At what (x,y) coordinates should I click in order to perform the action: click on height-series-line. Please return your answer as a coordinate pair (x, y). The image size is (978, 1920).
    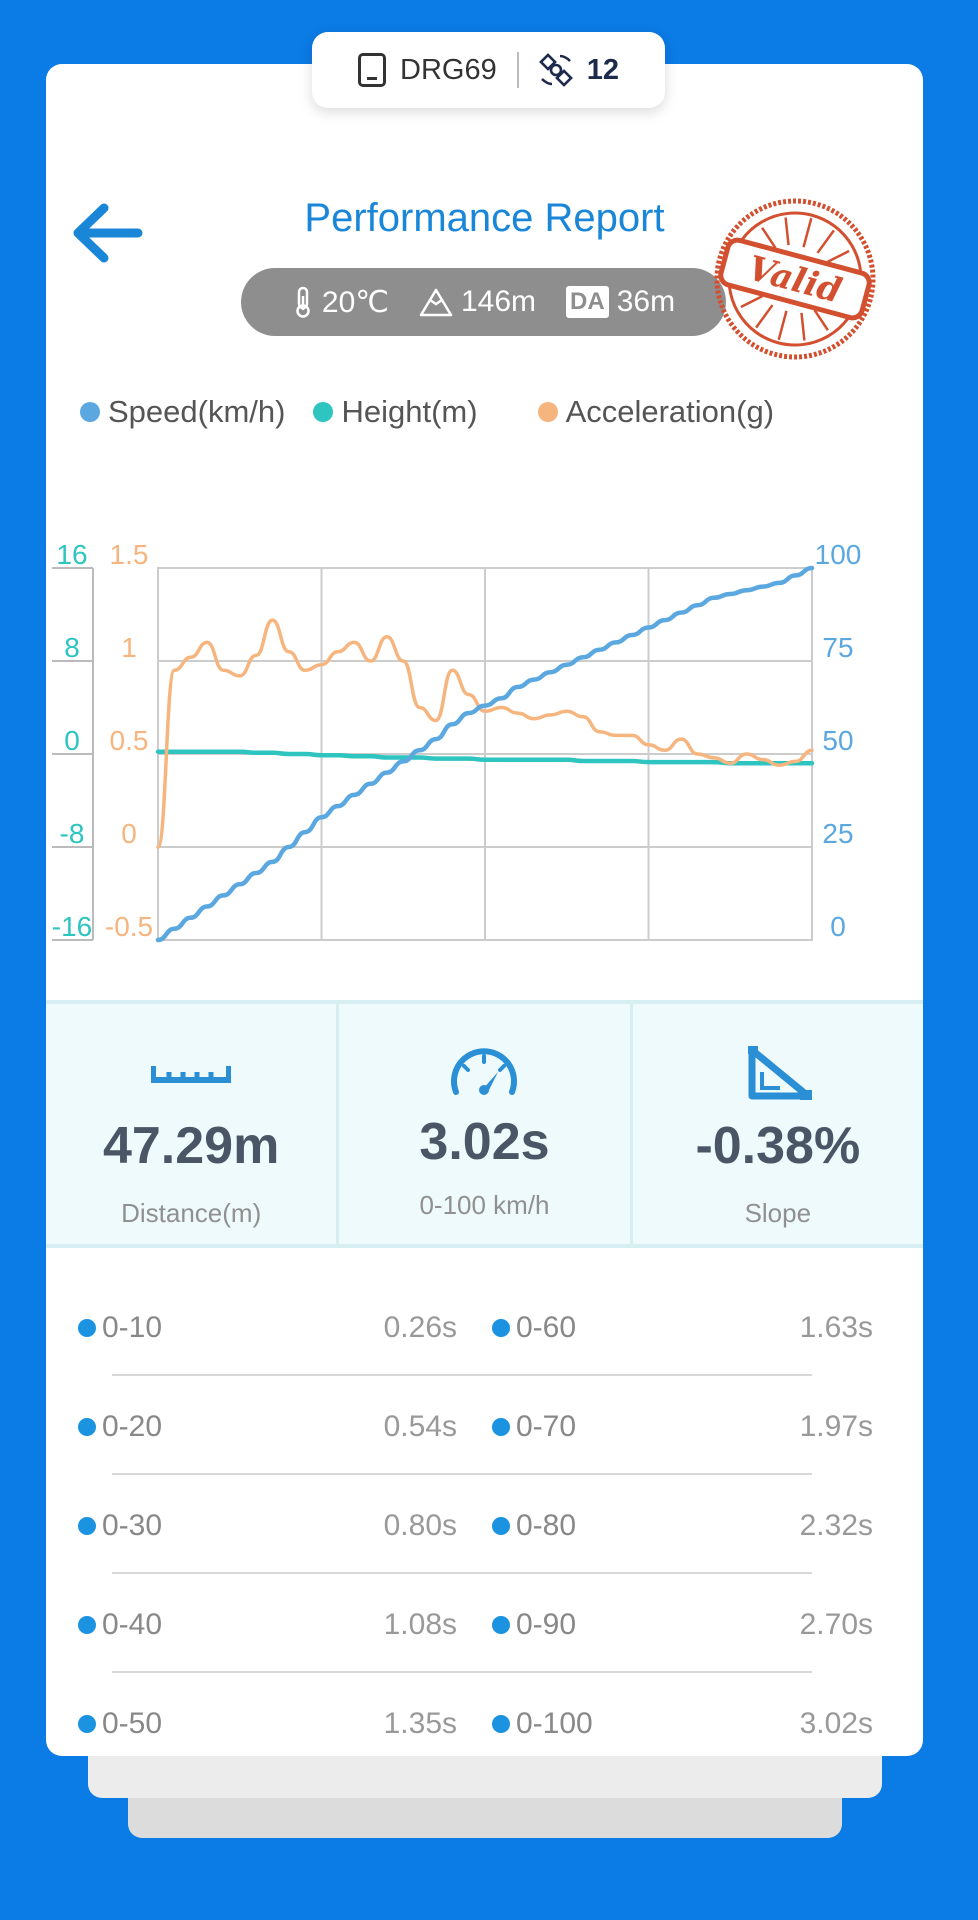
    Looking at the image, I should click on (485, 757).